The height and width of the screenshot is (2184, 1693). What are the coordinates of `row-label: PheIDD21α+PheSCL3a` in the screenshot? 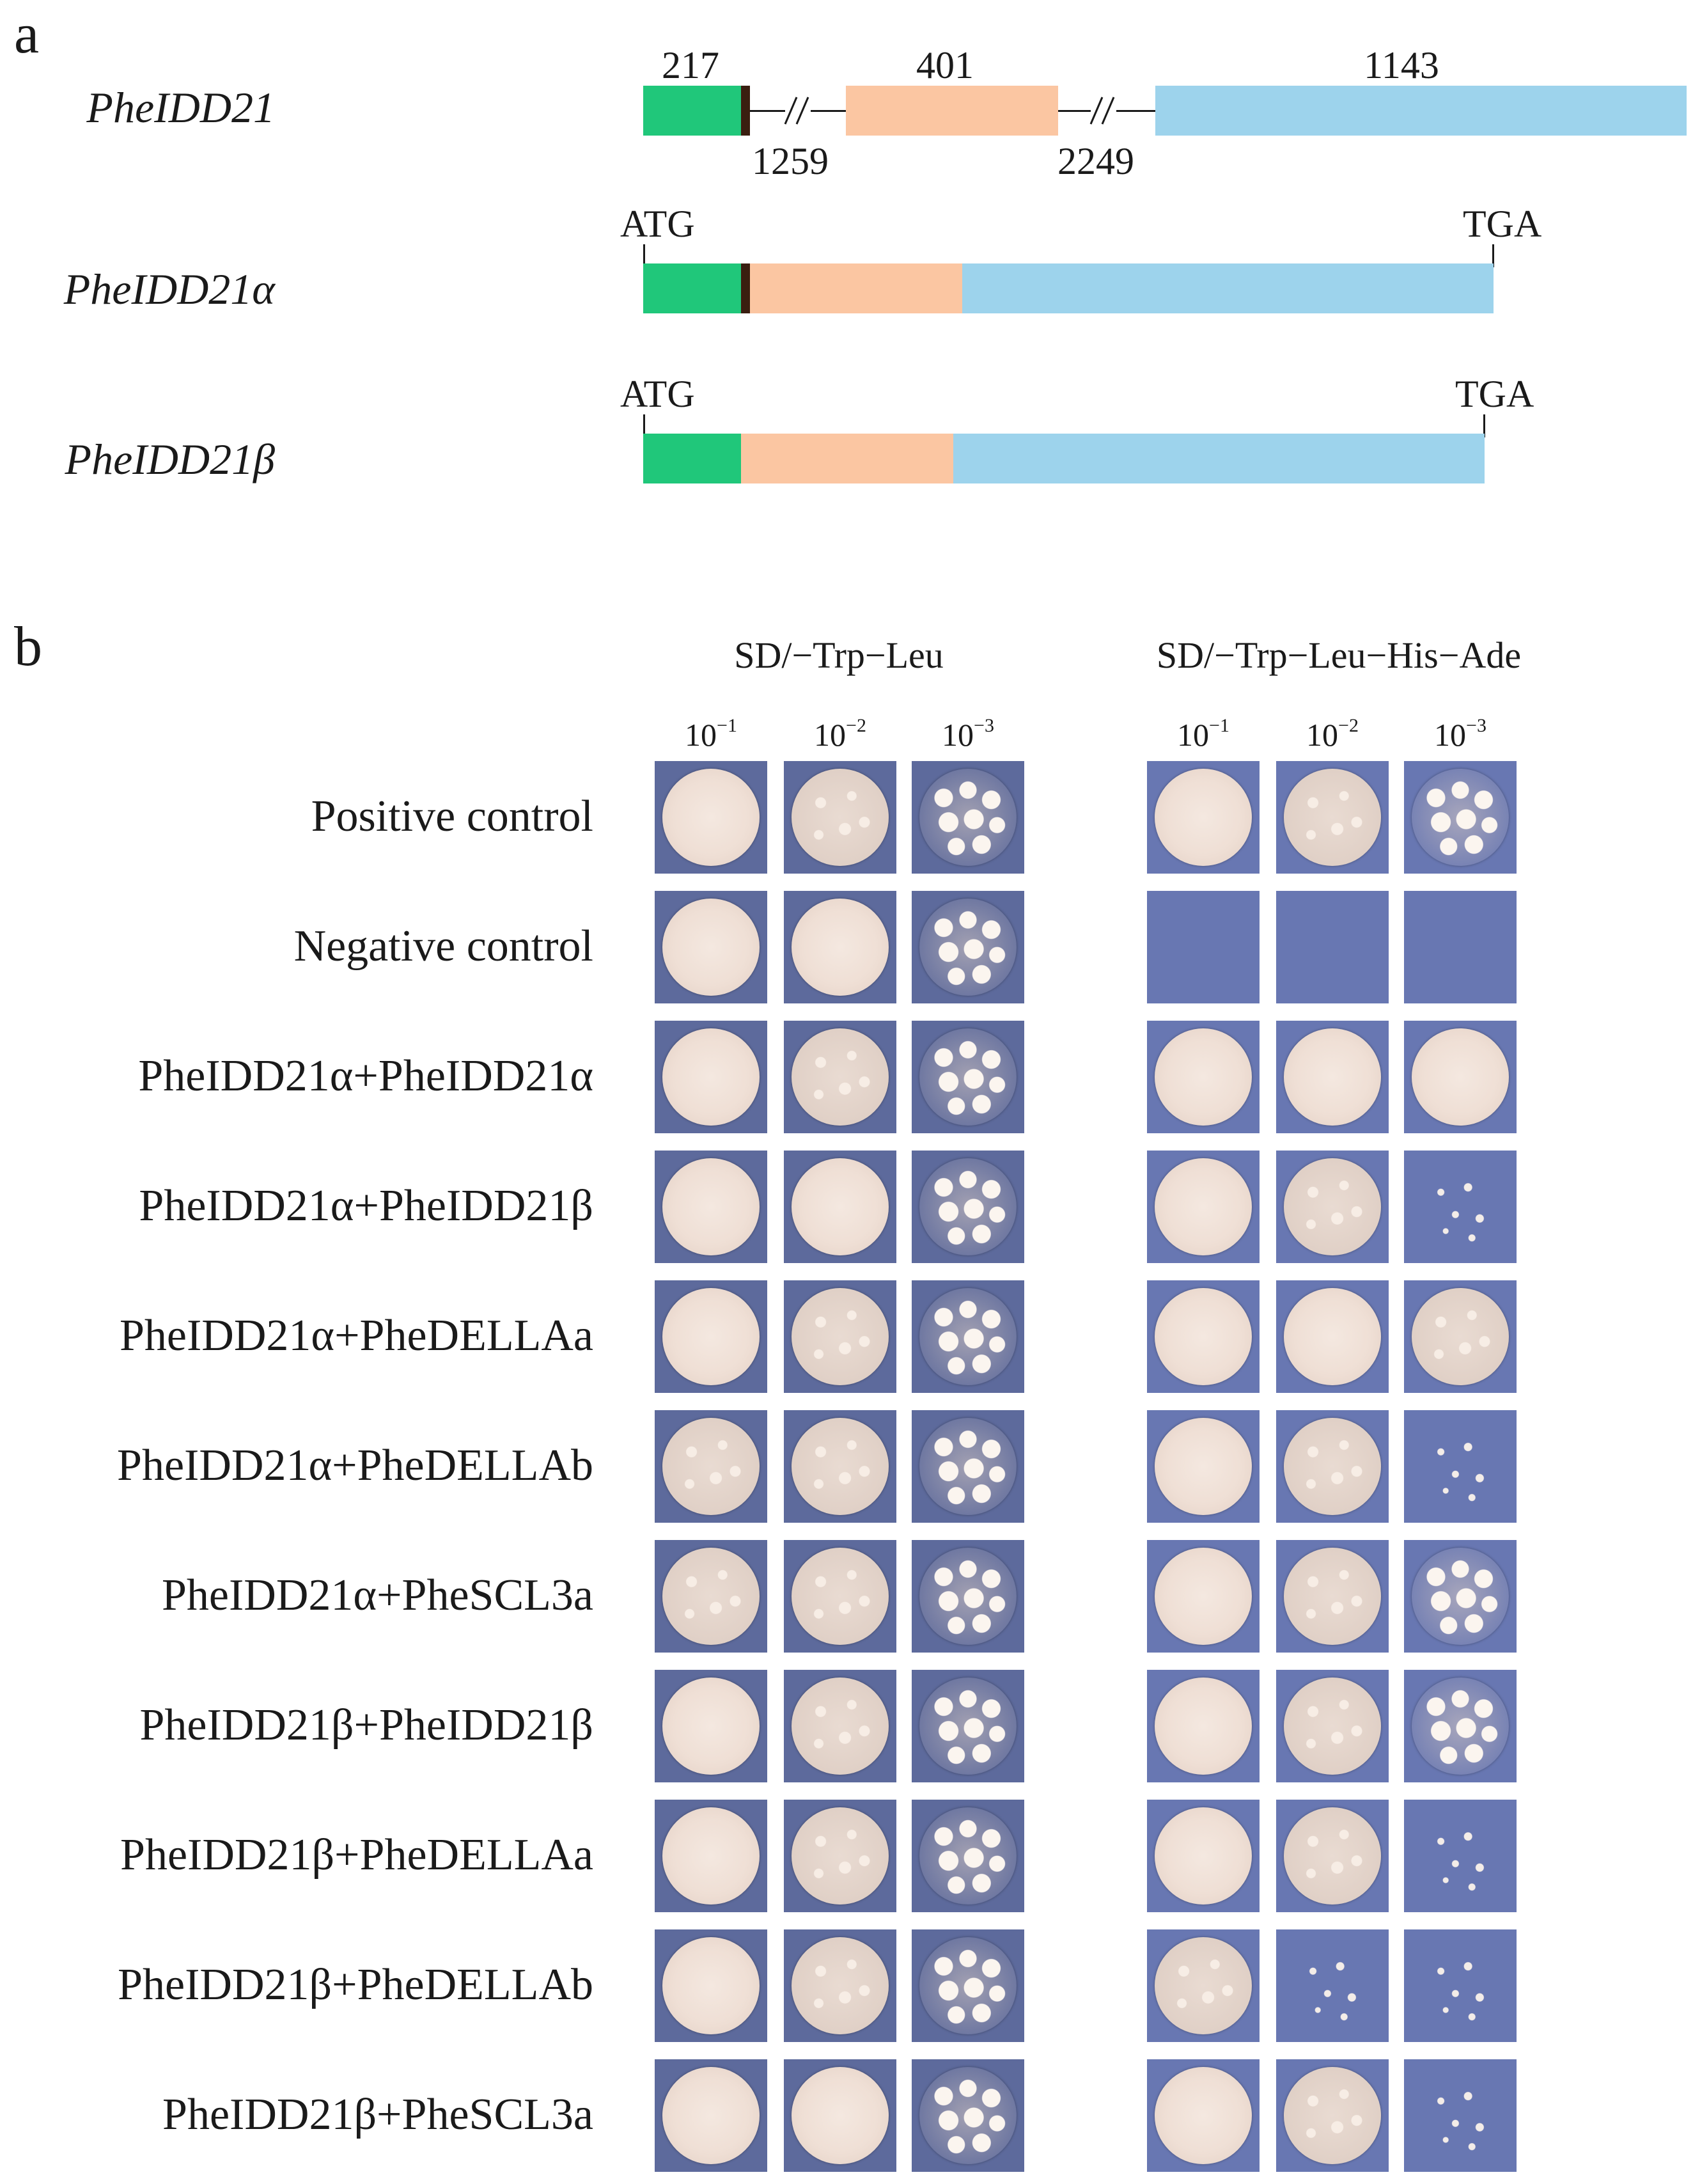 It's located at (377, 1595).